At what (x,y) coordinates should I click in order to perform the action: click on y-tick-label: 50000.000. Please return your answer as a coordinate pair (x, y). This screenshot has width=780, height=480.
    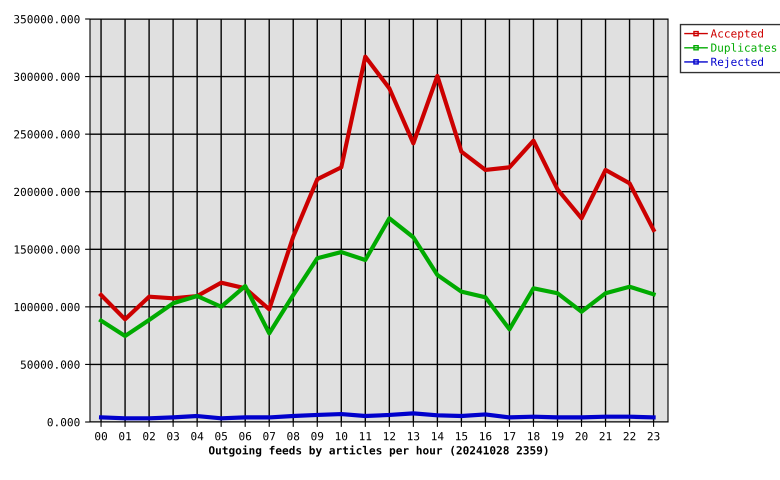
    Looking at the image, I should click on (50, 364).